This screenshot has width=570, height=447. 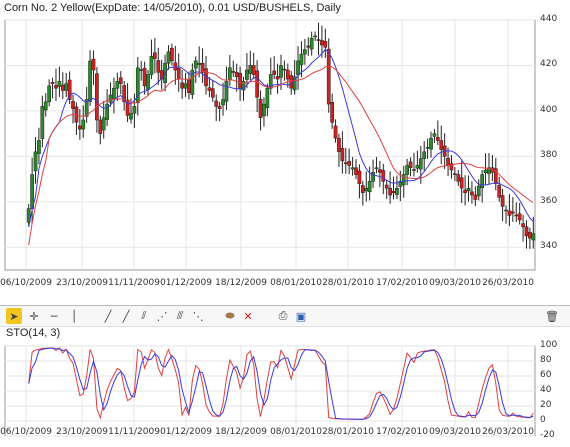 I want to click on trash-icon: 🗑, so click(x=552, y=316).